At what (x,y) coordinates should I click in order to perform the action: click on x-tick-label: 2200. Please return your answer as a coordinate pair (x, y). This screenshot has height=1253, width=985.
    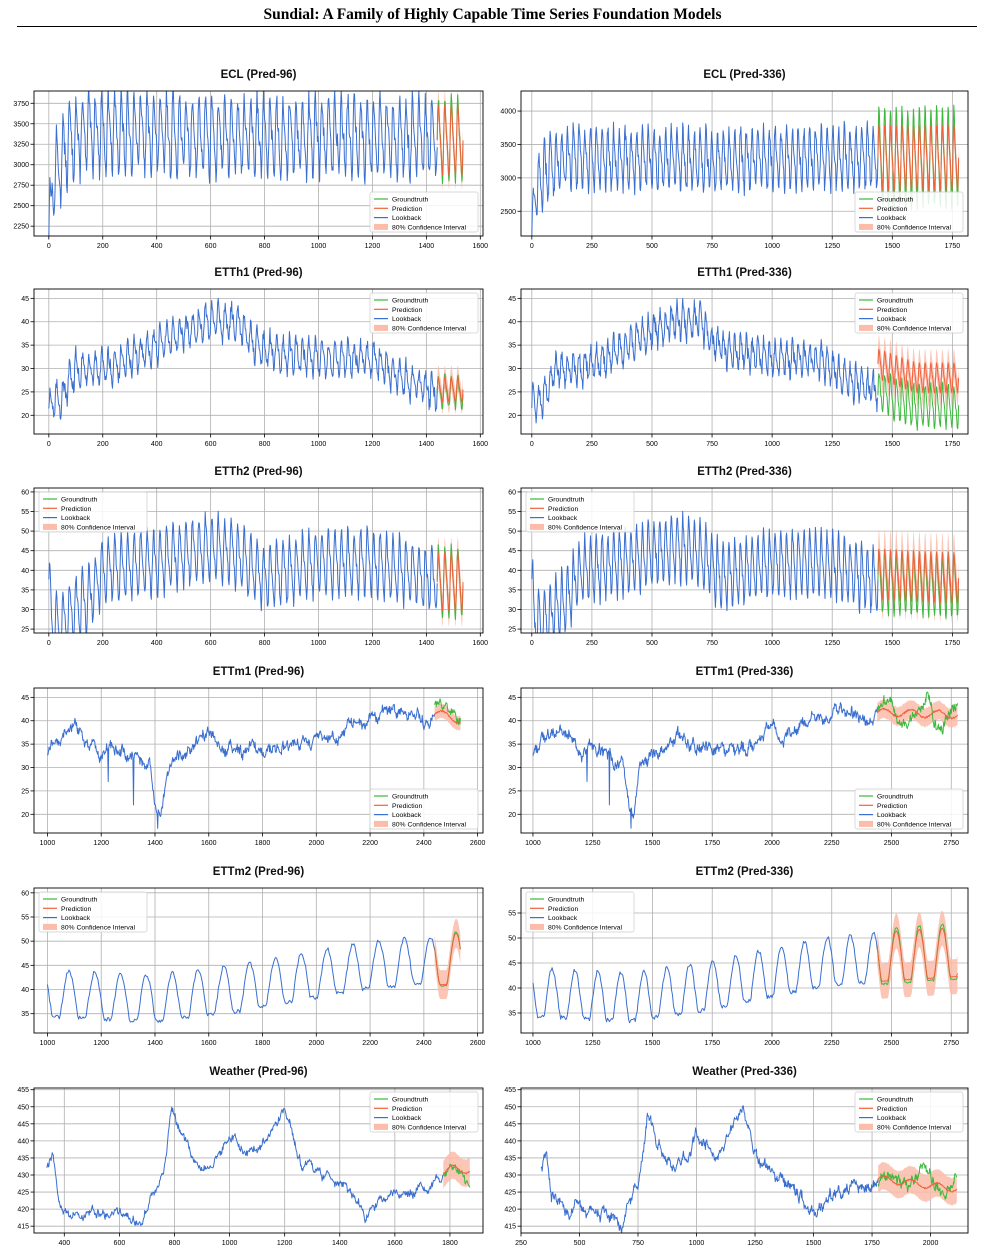
    Looking at the image, I should click on (370, 843).